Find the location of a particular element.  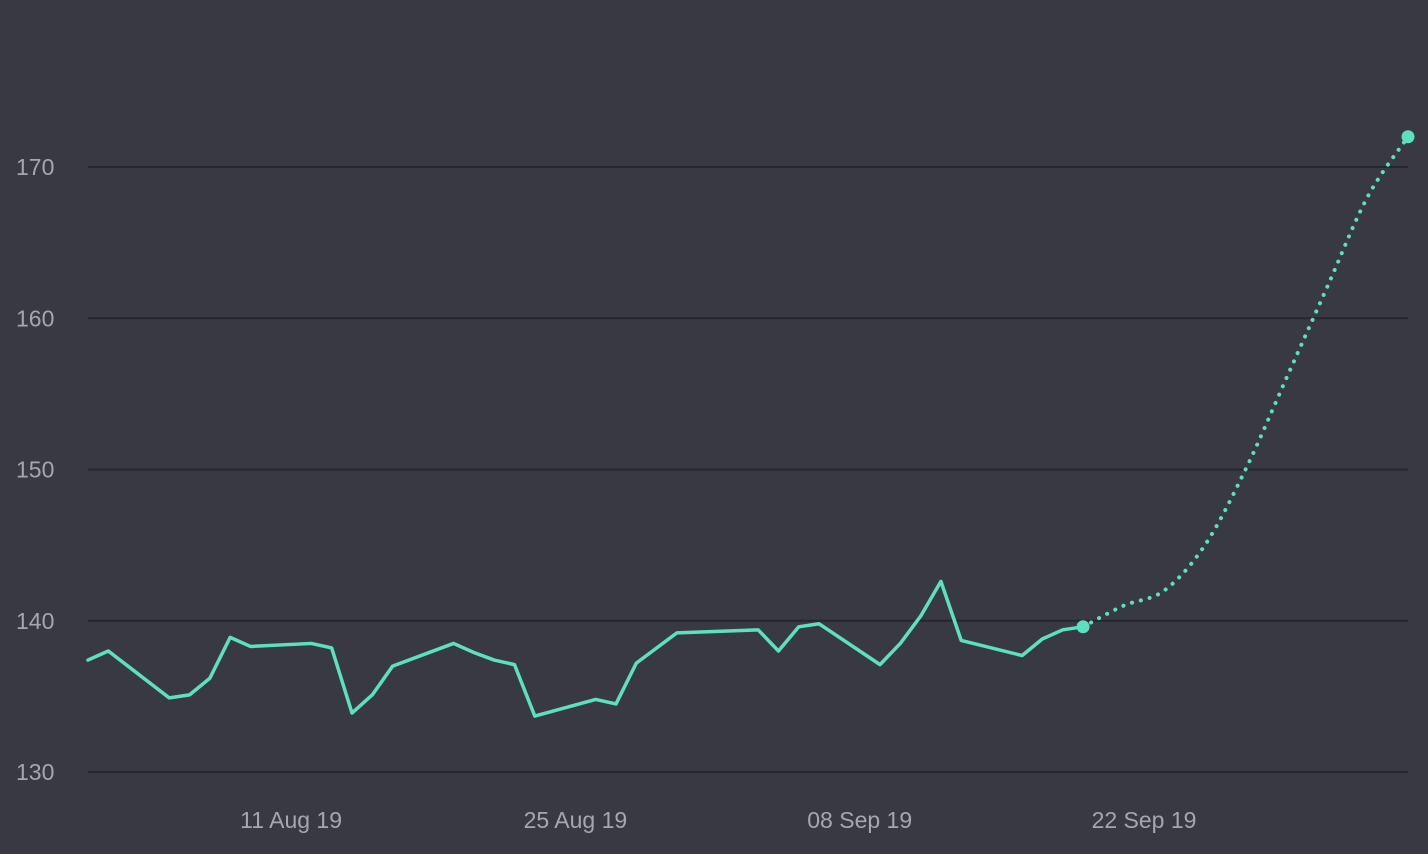

y-axis-ticks: 130 140 150 160 170 is located at coordinates (35, 469).